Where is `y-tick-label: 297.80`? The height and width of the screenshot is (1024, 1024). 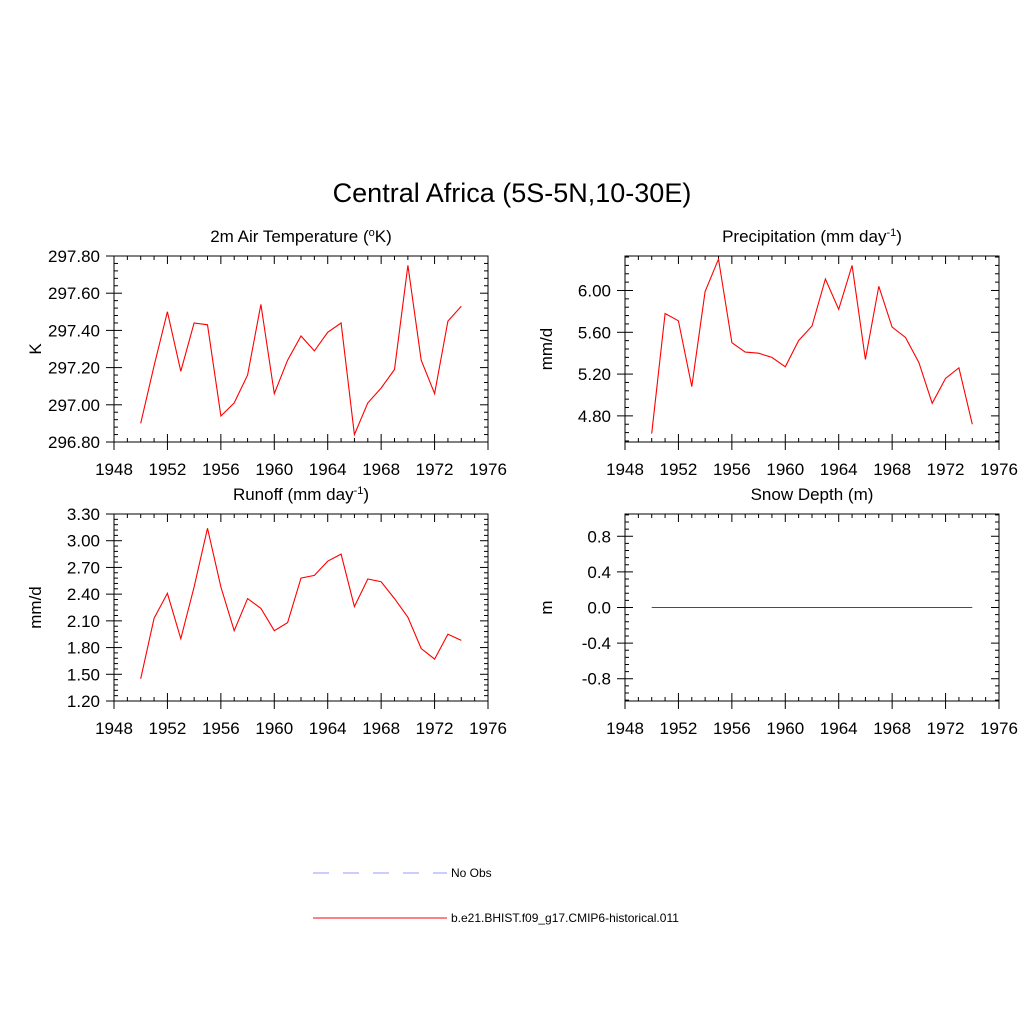 y-tick-label: 297.80 is located at coordinates (74, 256).